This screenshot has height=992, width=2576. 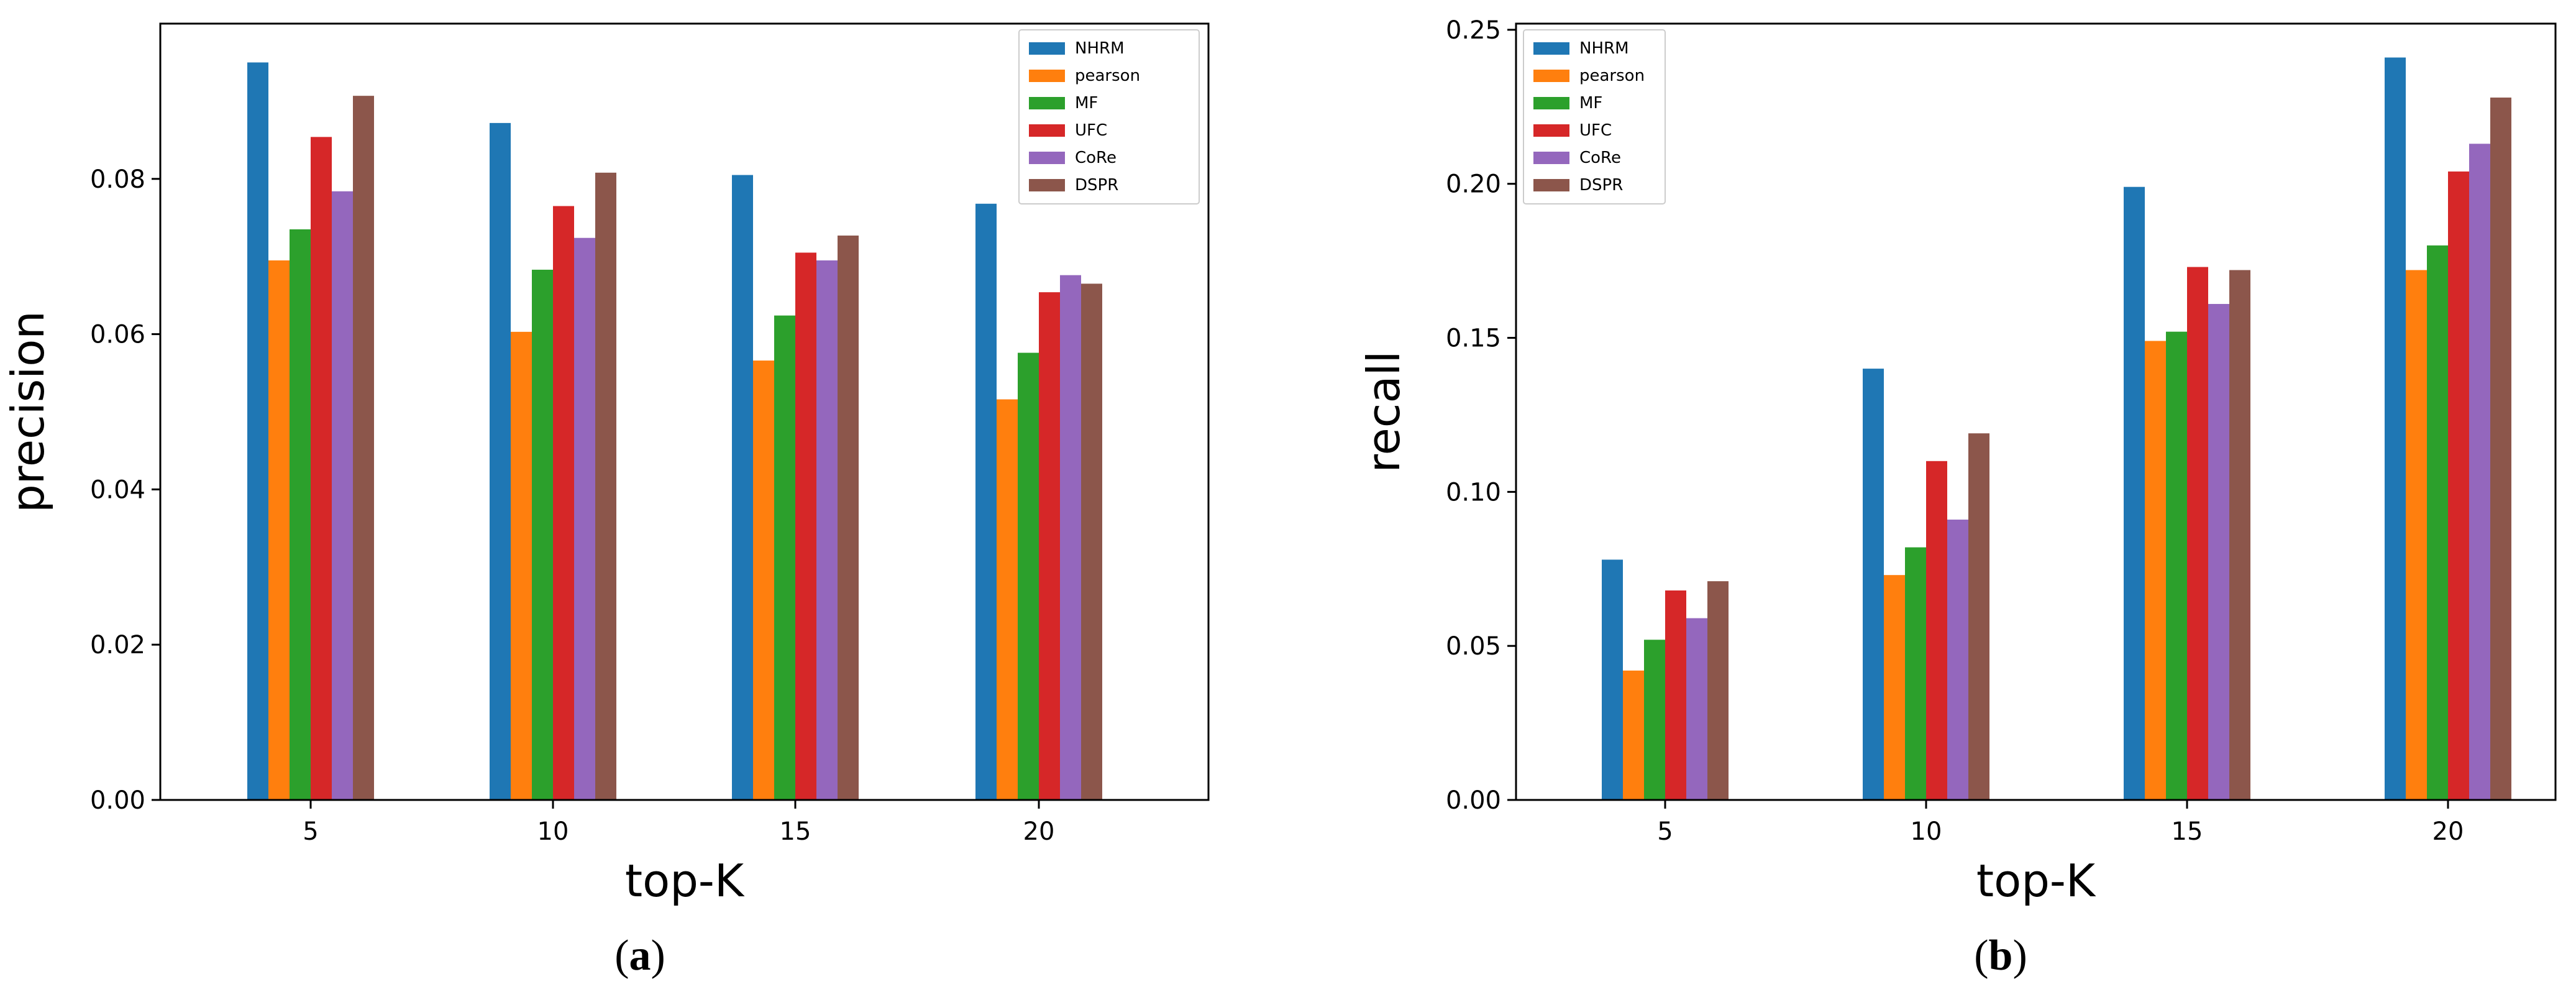 I want to click on y-axis-label: recall, so click(x=1384, y=411).